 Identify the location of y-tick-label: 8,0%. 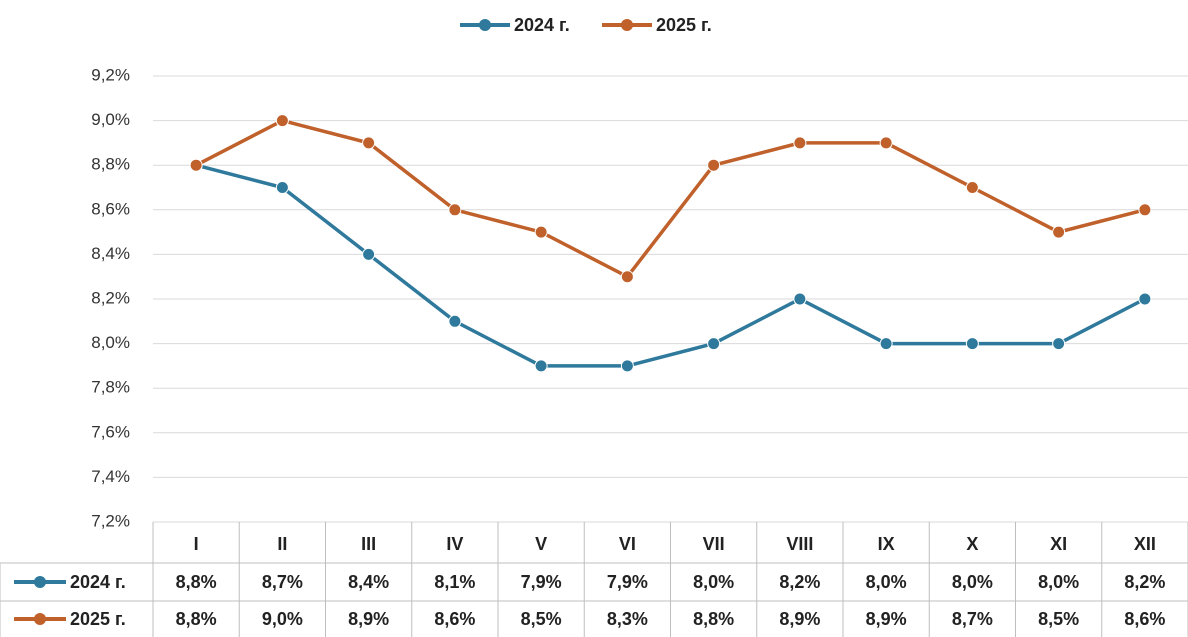
(110, 342).